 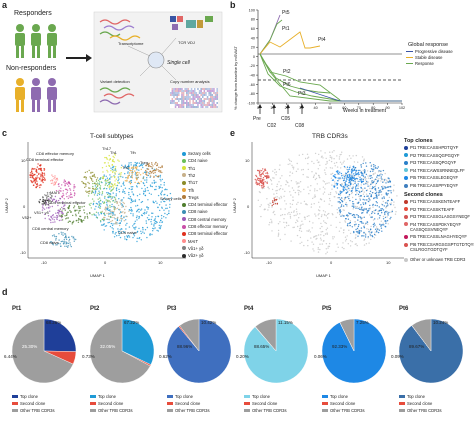 I want to click on x-tick-label: 60, so click(x=344, y=108).